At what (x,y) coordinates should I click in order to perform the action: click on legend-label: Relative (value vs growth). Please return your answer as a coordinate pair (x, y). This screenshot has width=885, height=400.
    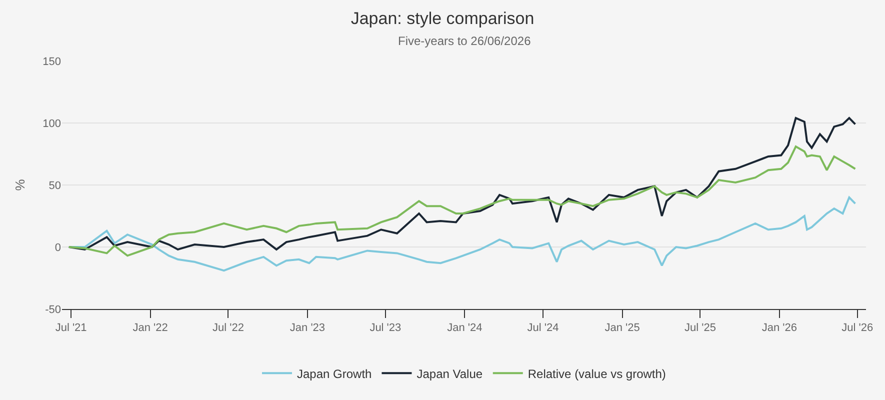
    Looking at the image, I should click on (597, 373).